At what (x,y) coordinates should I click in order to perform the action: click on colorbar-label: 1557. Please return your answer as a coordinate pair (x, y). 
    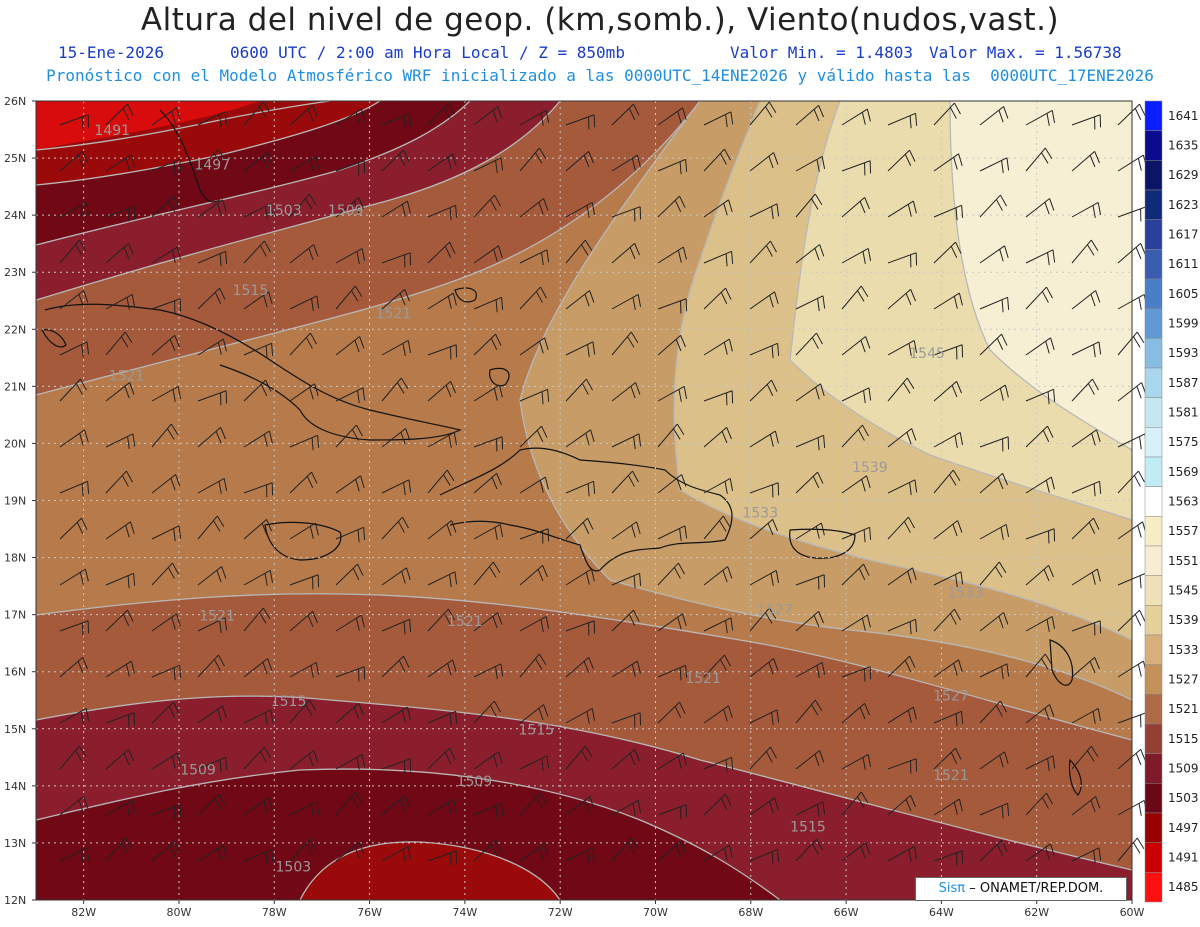
    Looking at the image, I should click on (1183, 531).